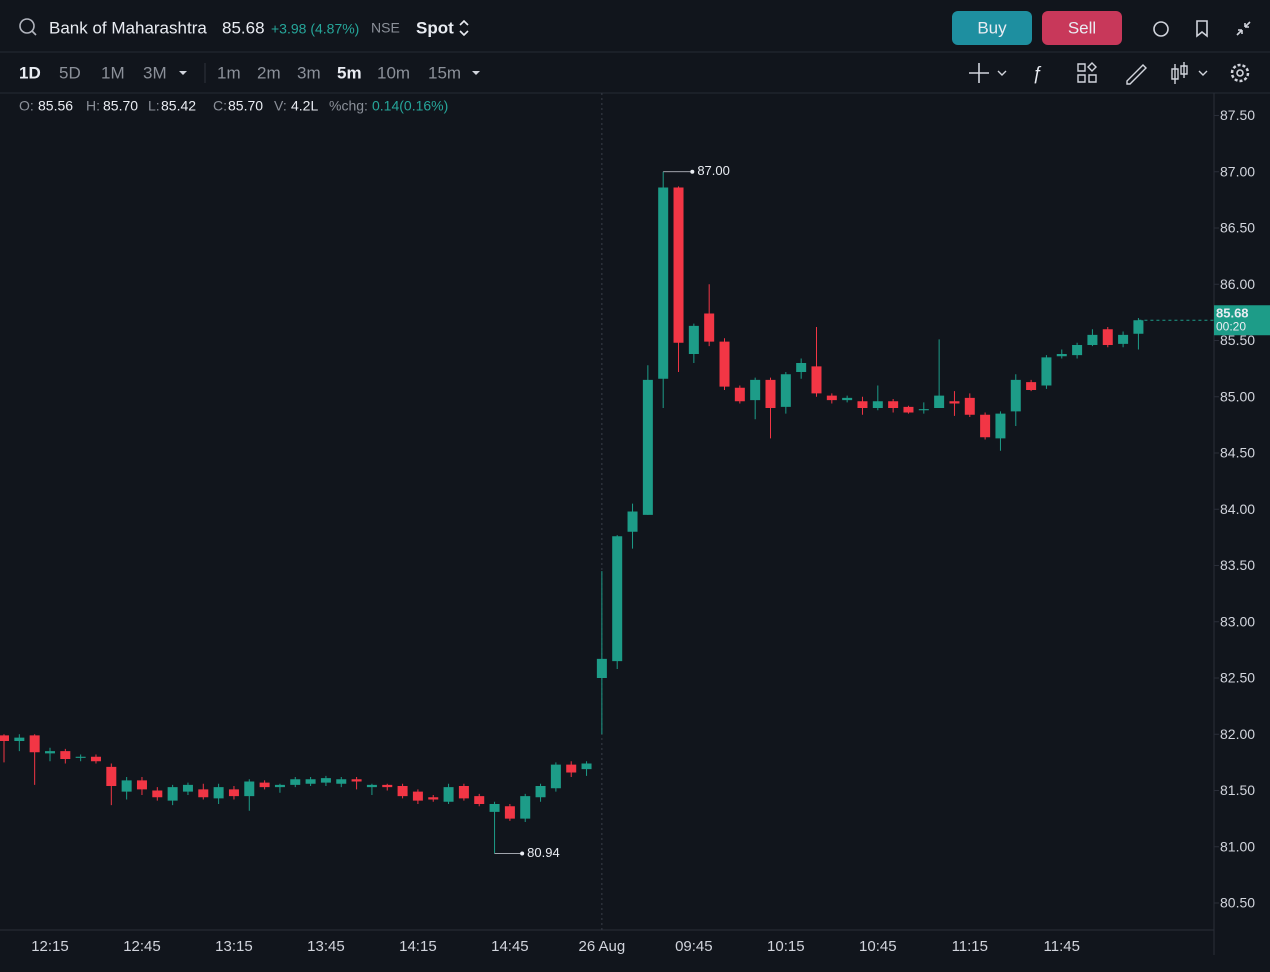  I want to click on interval-button: 10m, so click(393, 72).